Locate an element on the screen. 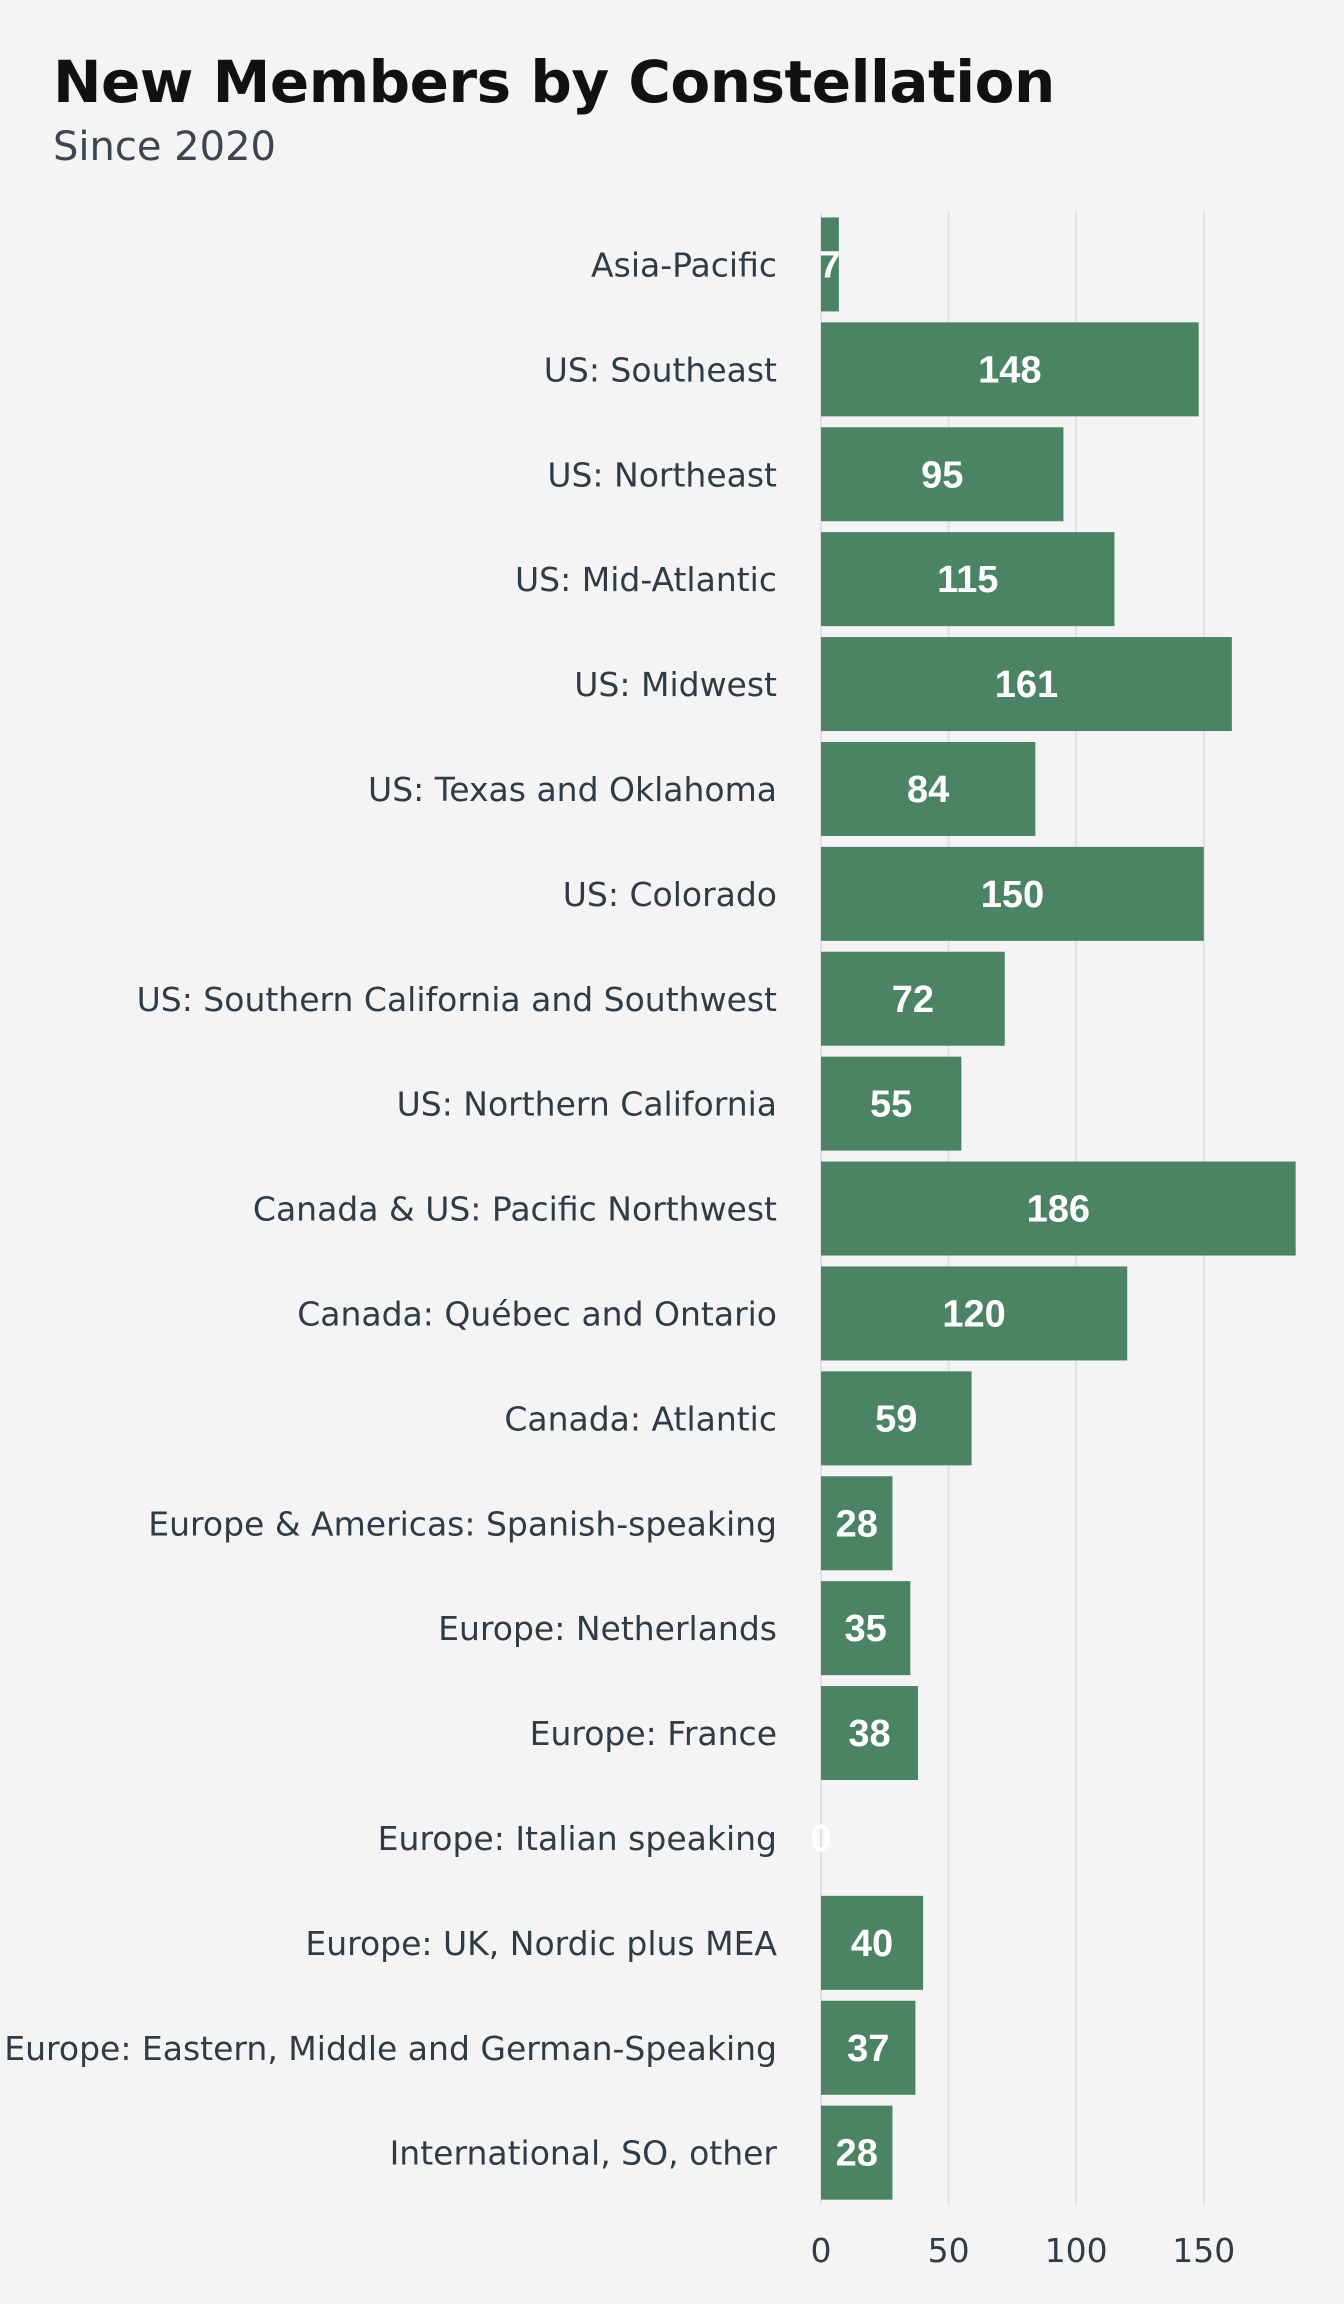 The width and height of the screenshot is (1344, 2304). category-label: US: Mid-Atlantic is located at coordinates (646, 579).